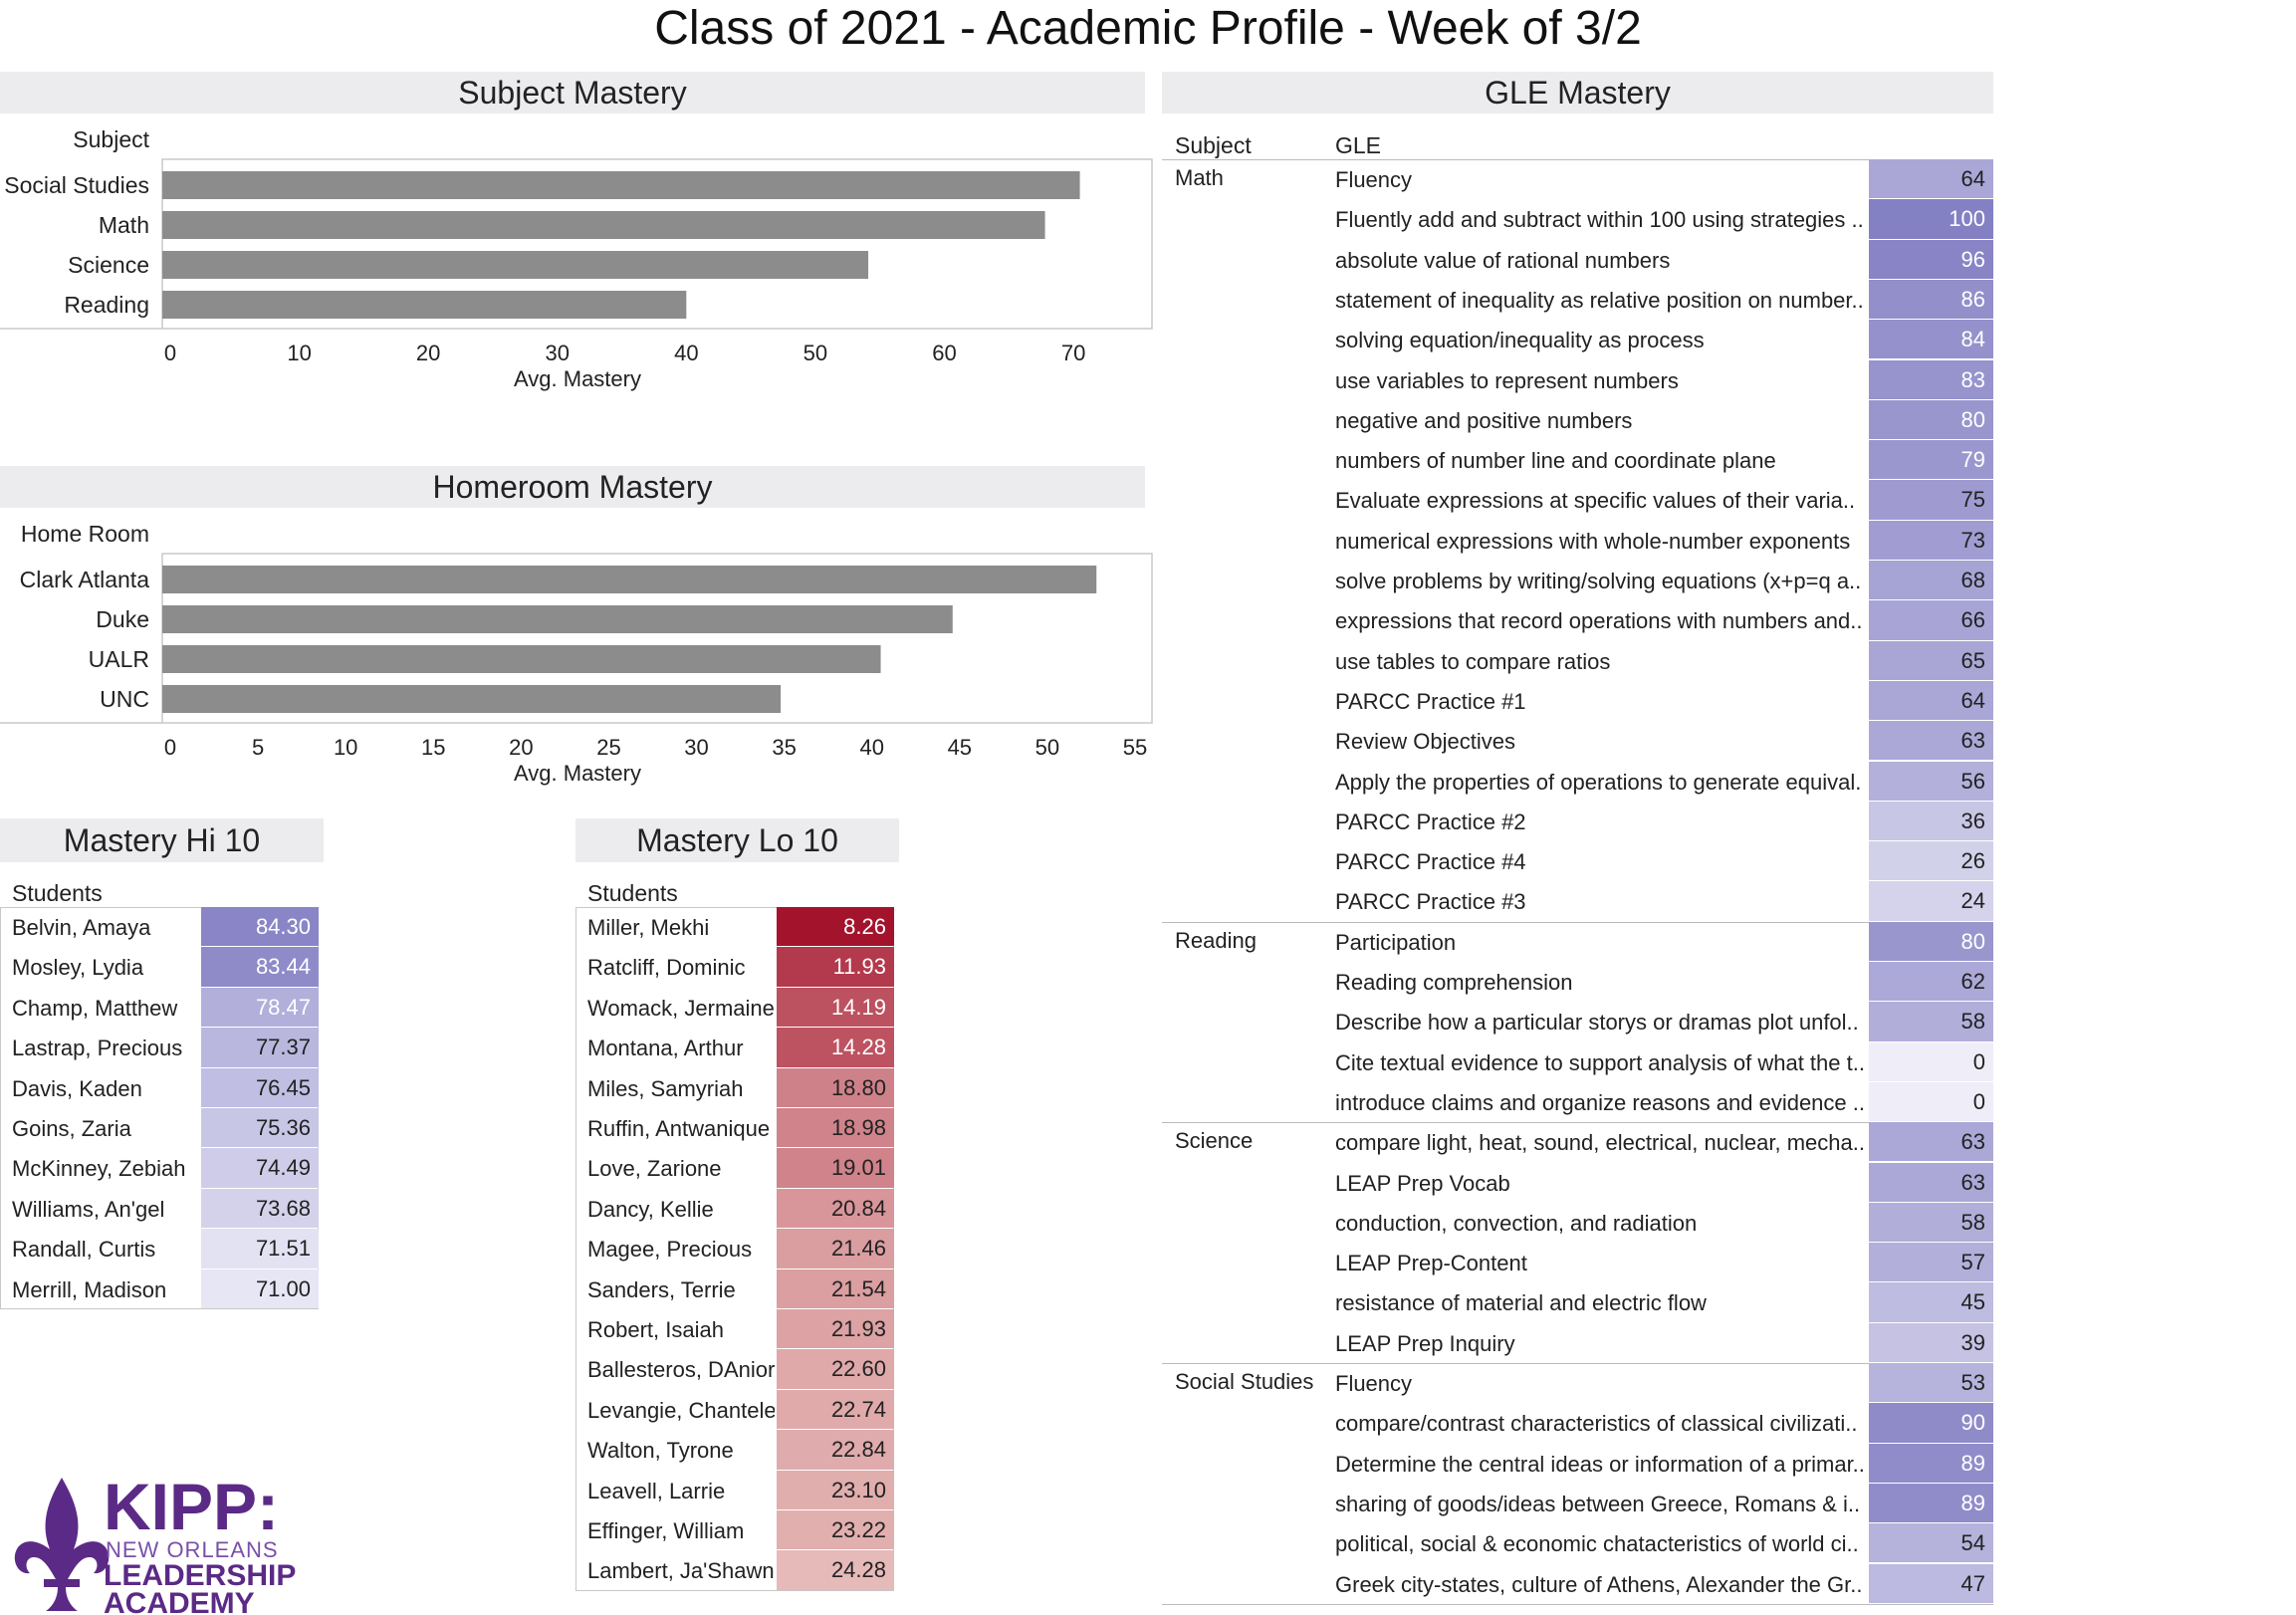 The width and height of the screenshot is (2296, 1615). Describe the element at coordinates (835, 1007) in the screenshot. I see `lo10-mastery-value: 14.19` at that location.